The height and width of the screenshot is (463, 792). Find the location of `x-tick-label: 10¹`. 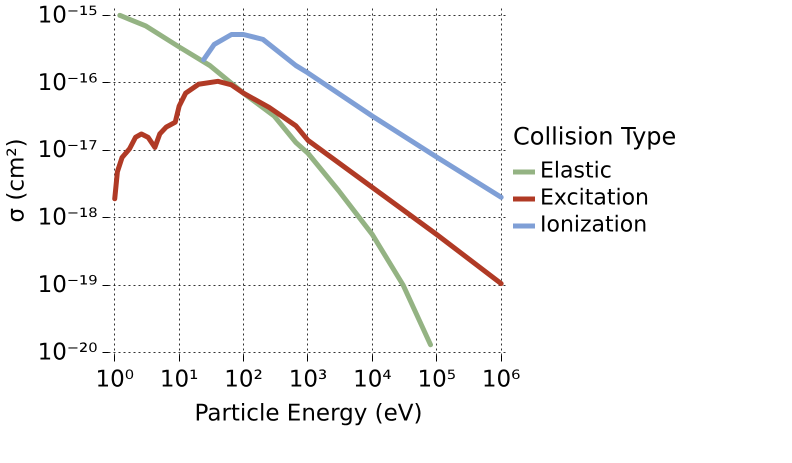

x-tick-label: 10¹ is located at coordinates (179, 379).